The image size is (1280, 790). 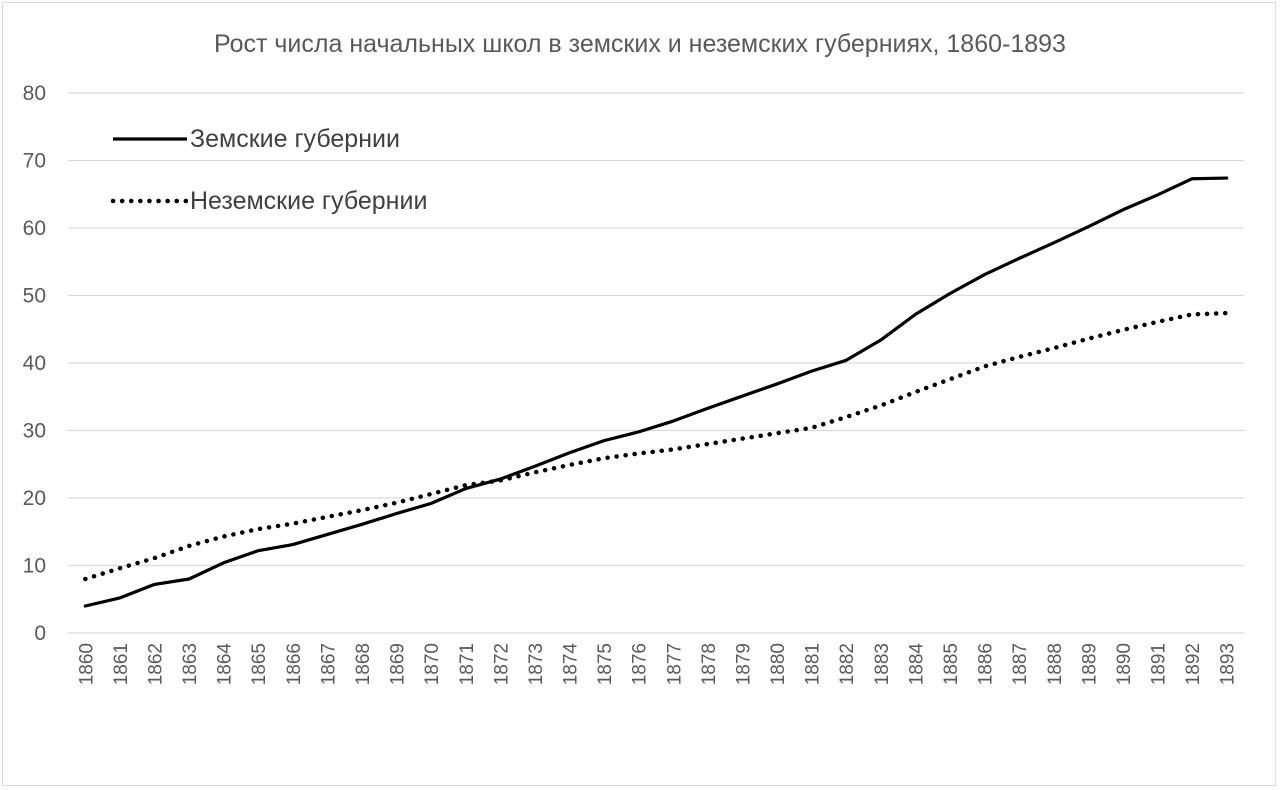 What do you see at coordinates (259, 664) in the screenshot?
I see `x-tick-label: 1865` at bounding box center [259, 664].